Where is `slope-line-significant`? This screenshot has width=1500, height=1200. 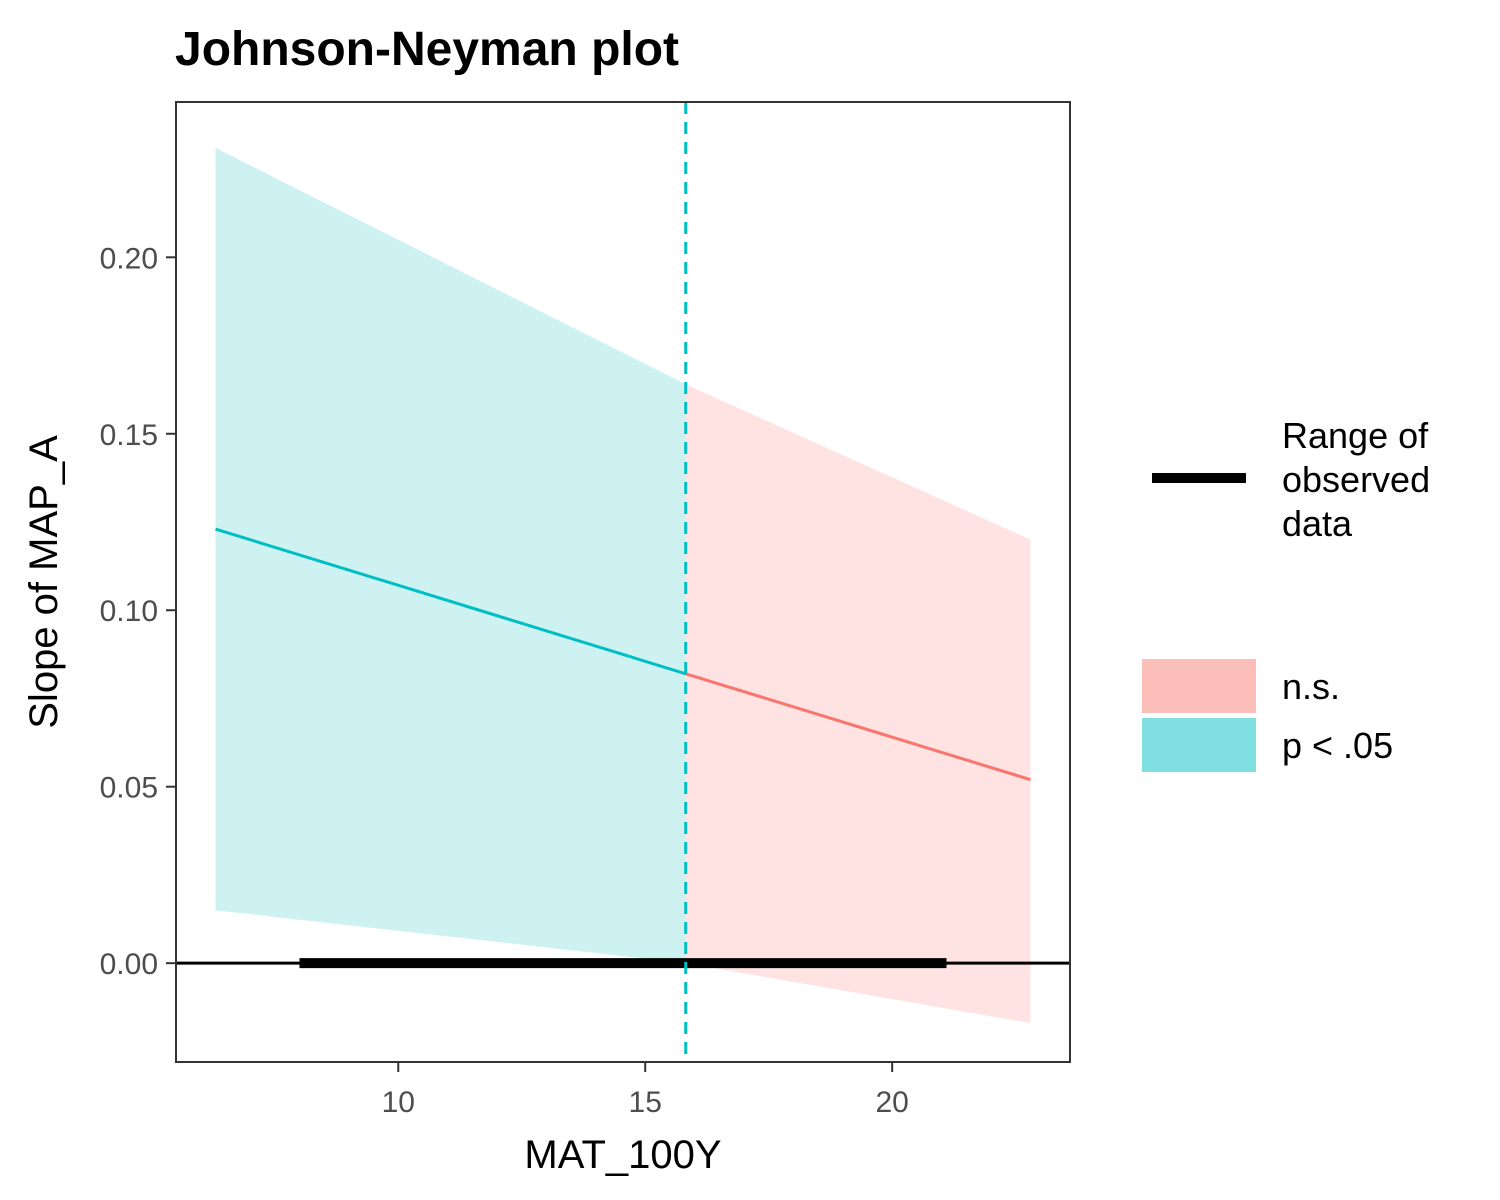
slope-line-significant is located at coordinates (451, 601).